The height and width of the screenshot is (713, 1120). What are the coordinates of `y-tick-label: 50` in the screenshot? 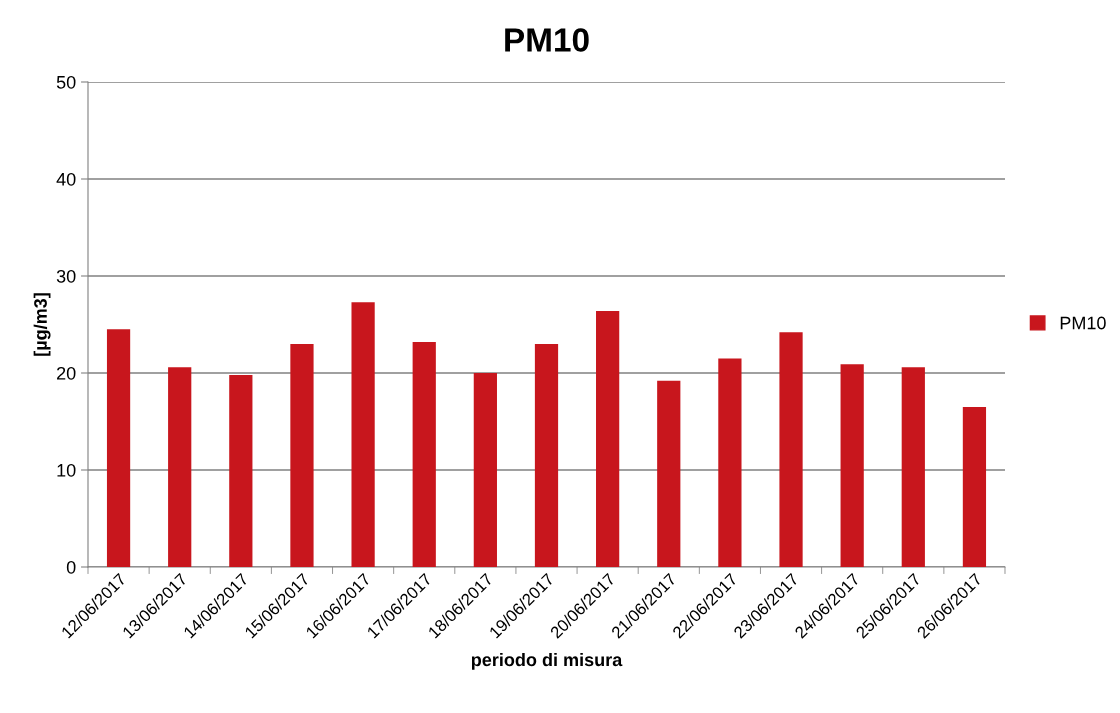 It's located at (66, 82).